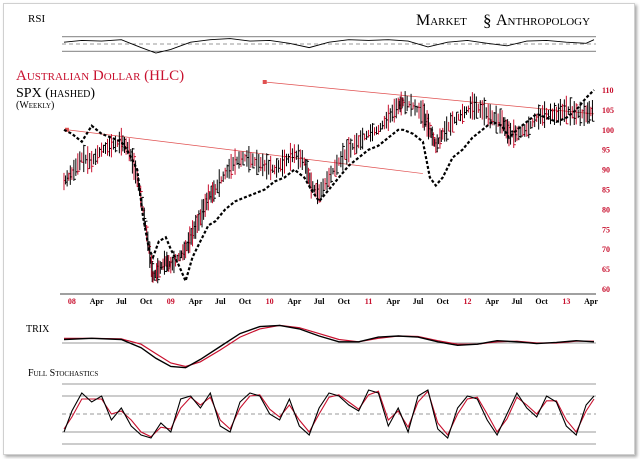  What do you see at coordinates (100, 76) in the screenshot?
I see `chart-title: Australian Dollar (HLC)` at bounding box center [100, 76].